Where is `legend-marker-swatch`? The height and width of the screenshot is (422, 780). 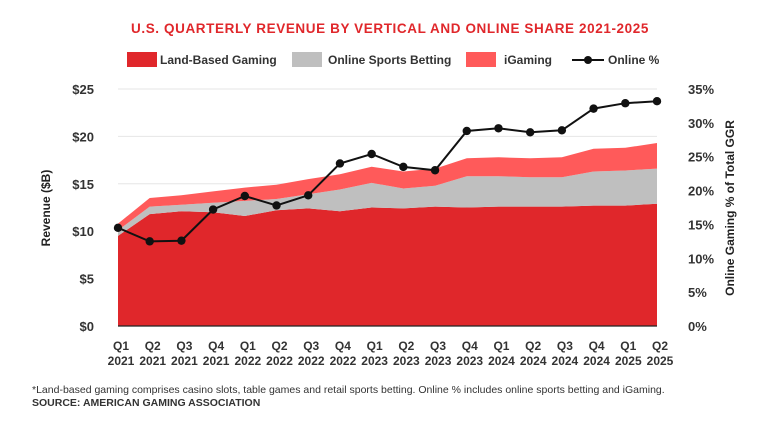 legend-marker-swatch is located at coordinates (588, 60).